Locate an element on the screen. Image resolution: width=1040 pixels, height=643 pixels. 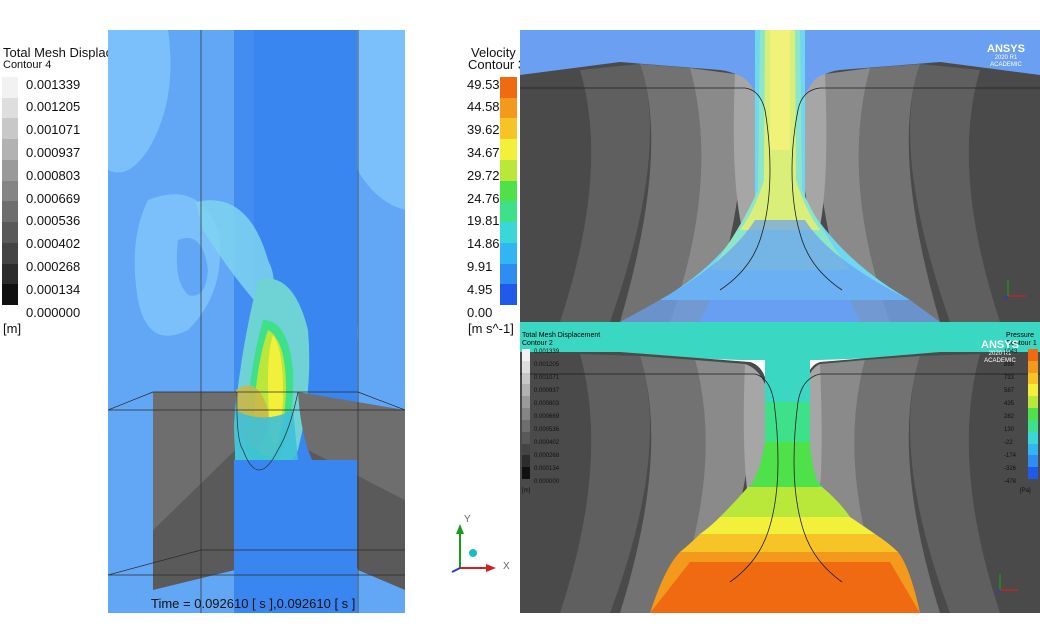
mini-mesh-tick-label: 0.000268 is located at coordinates (547, 456).